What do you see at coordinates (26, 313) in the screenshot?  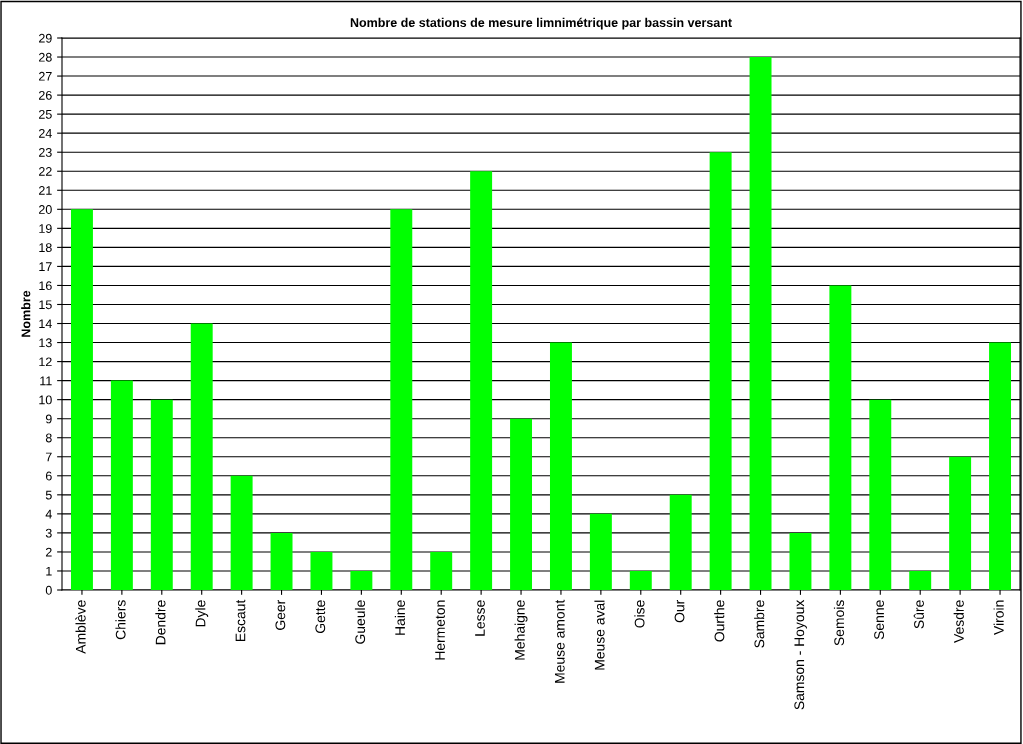 I see `y-axis-title: Nombre` at bounding box center [26, 313].